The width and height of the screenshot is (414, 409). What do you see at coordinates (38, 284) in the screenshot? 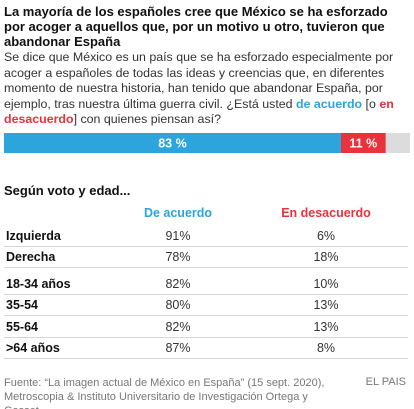
I see `row-label: 18-34 años` at bounding box center [38, 284].